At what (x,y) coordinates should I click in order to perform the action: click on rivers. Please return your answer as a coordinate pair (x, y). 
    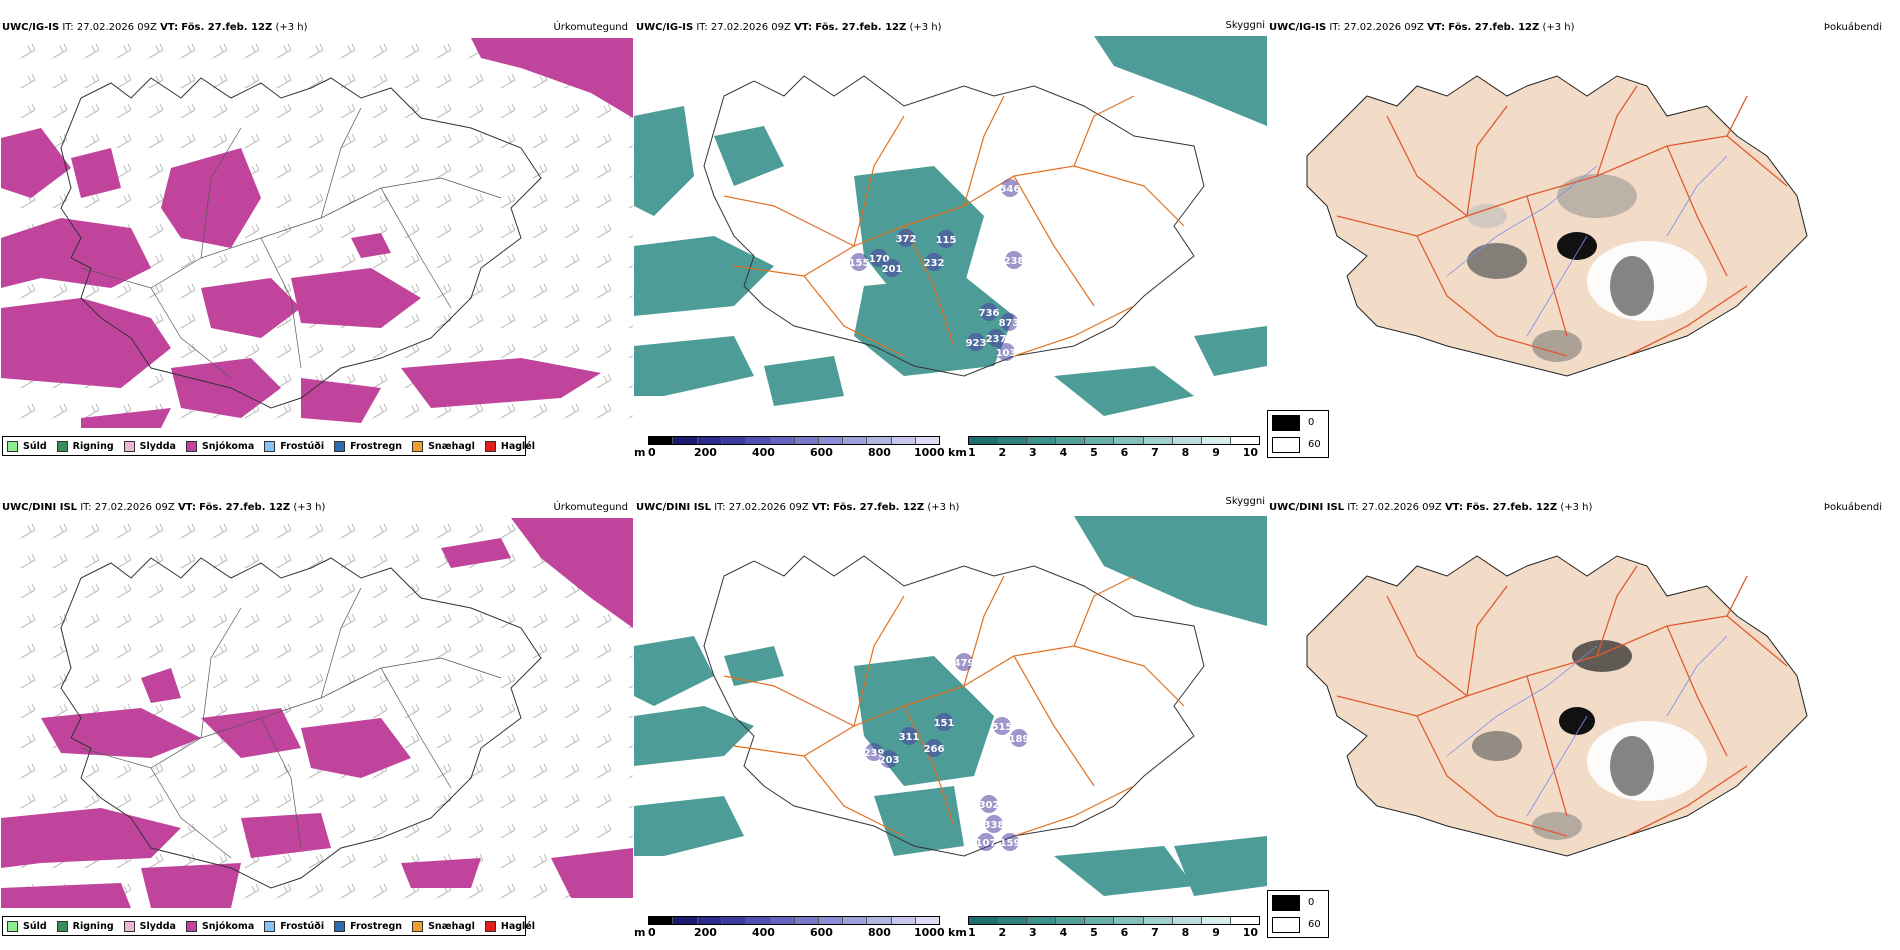
    Looking at the image, I should click on (1587, 726).